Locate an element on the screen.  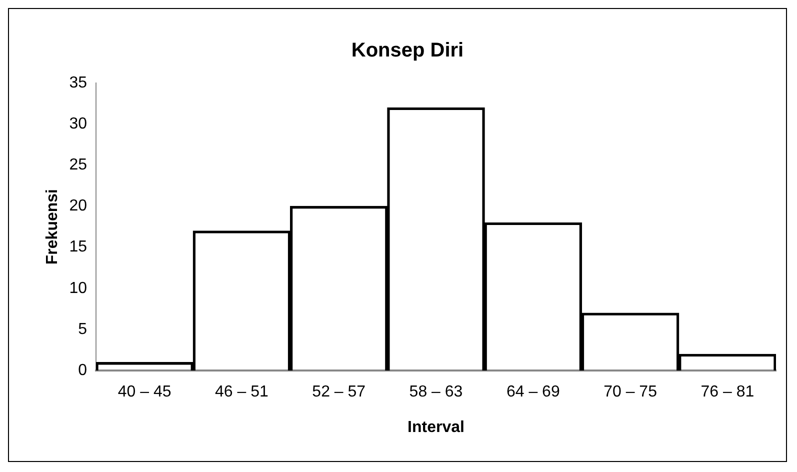
chart-title: Konsep Diri is located at coordinates (407, 51).